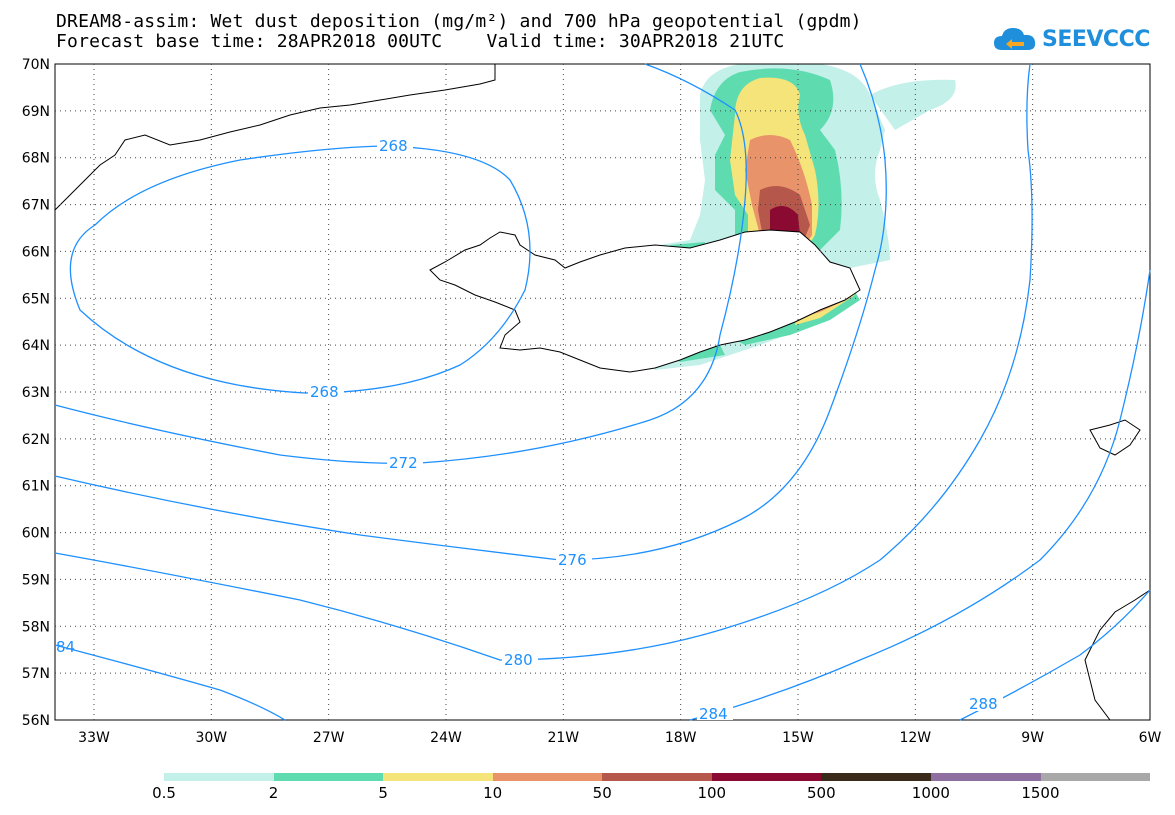 This screenshot has height=815, width=1175. I want to click on lon-label: 24W, so click(446, 738).